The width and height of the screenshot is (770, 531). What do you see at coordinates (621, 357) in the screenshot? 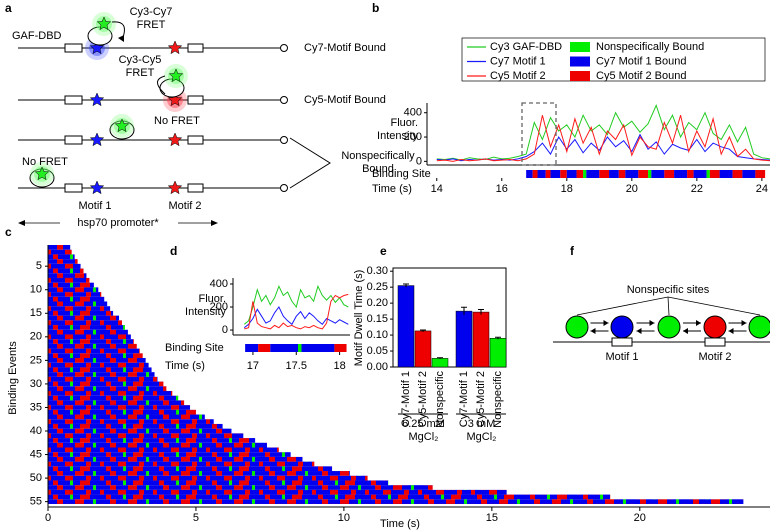
I see `label: Motif 1` at bounding box center [621, 357].